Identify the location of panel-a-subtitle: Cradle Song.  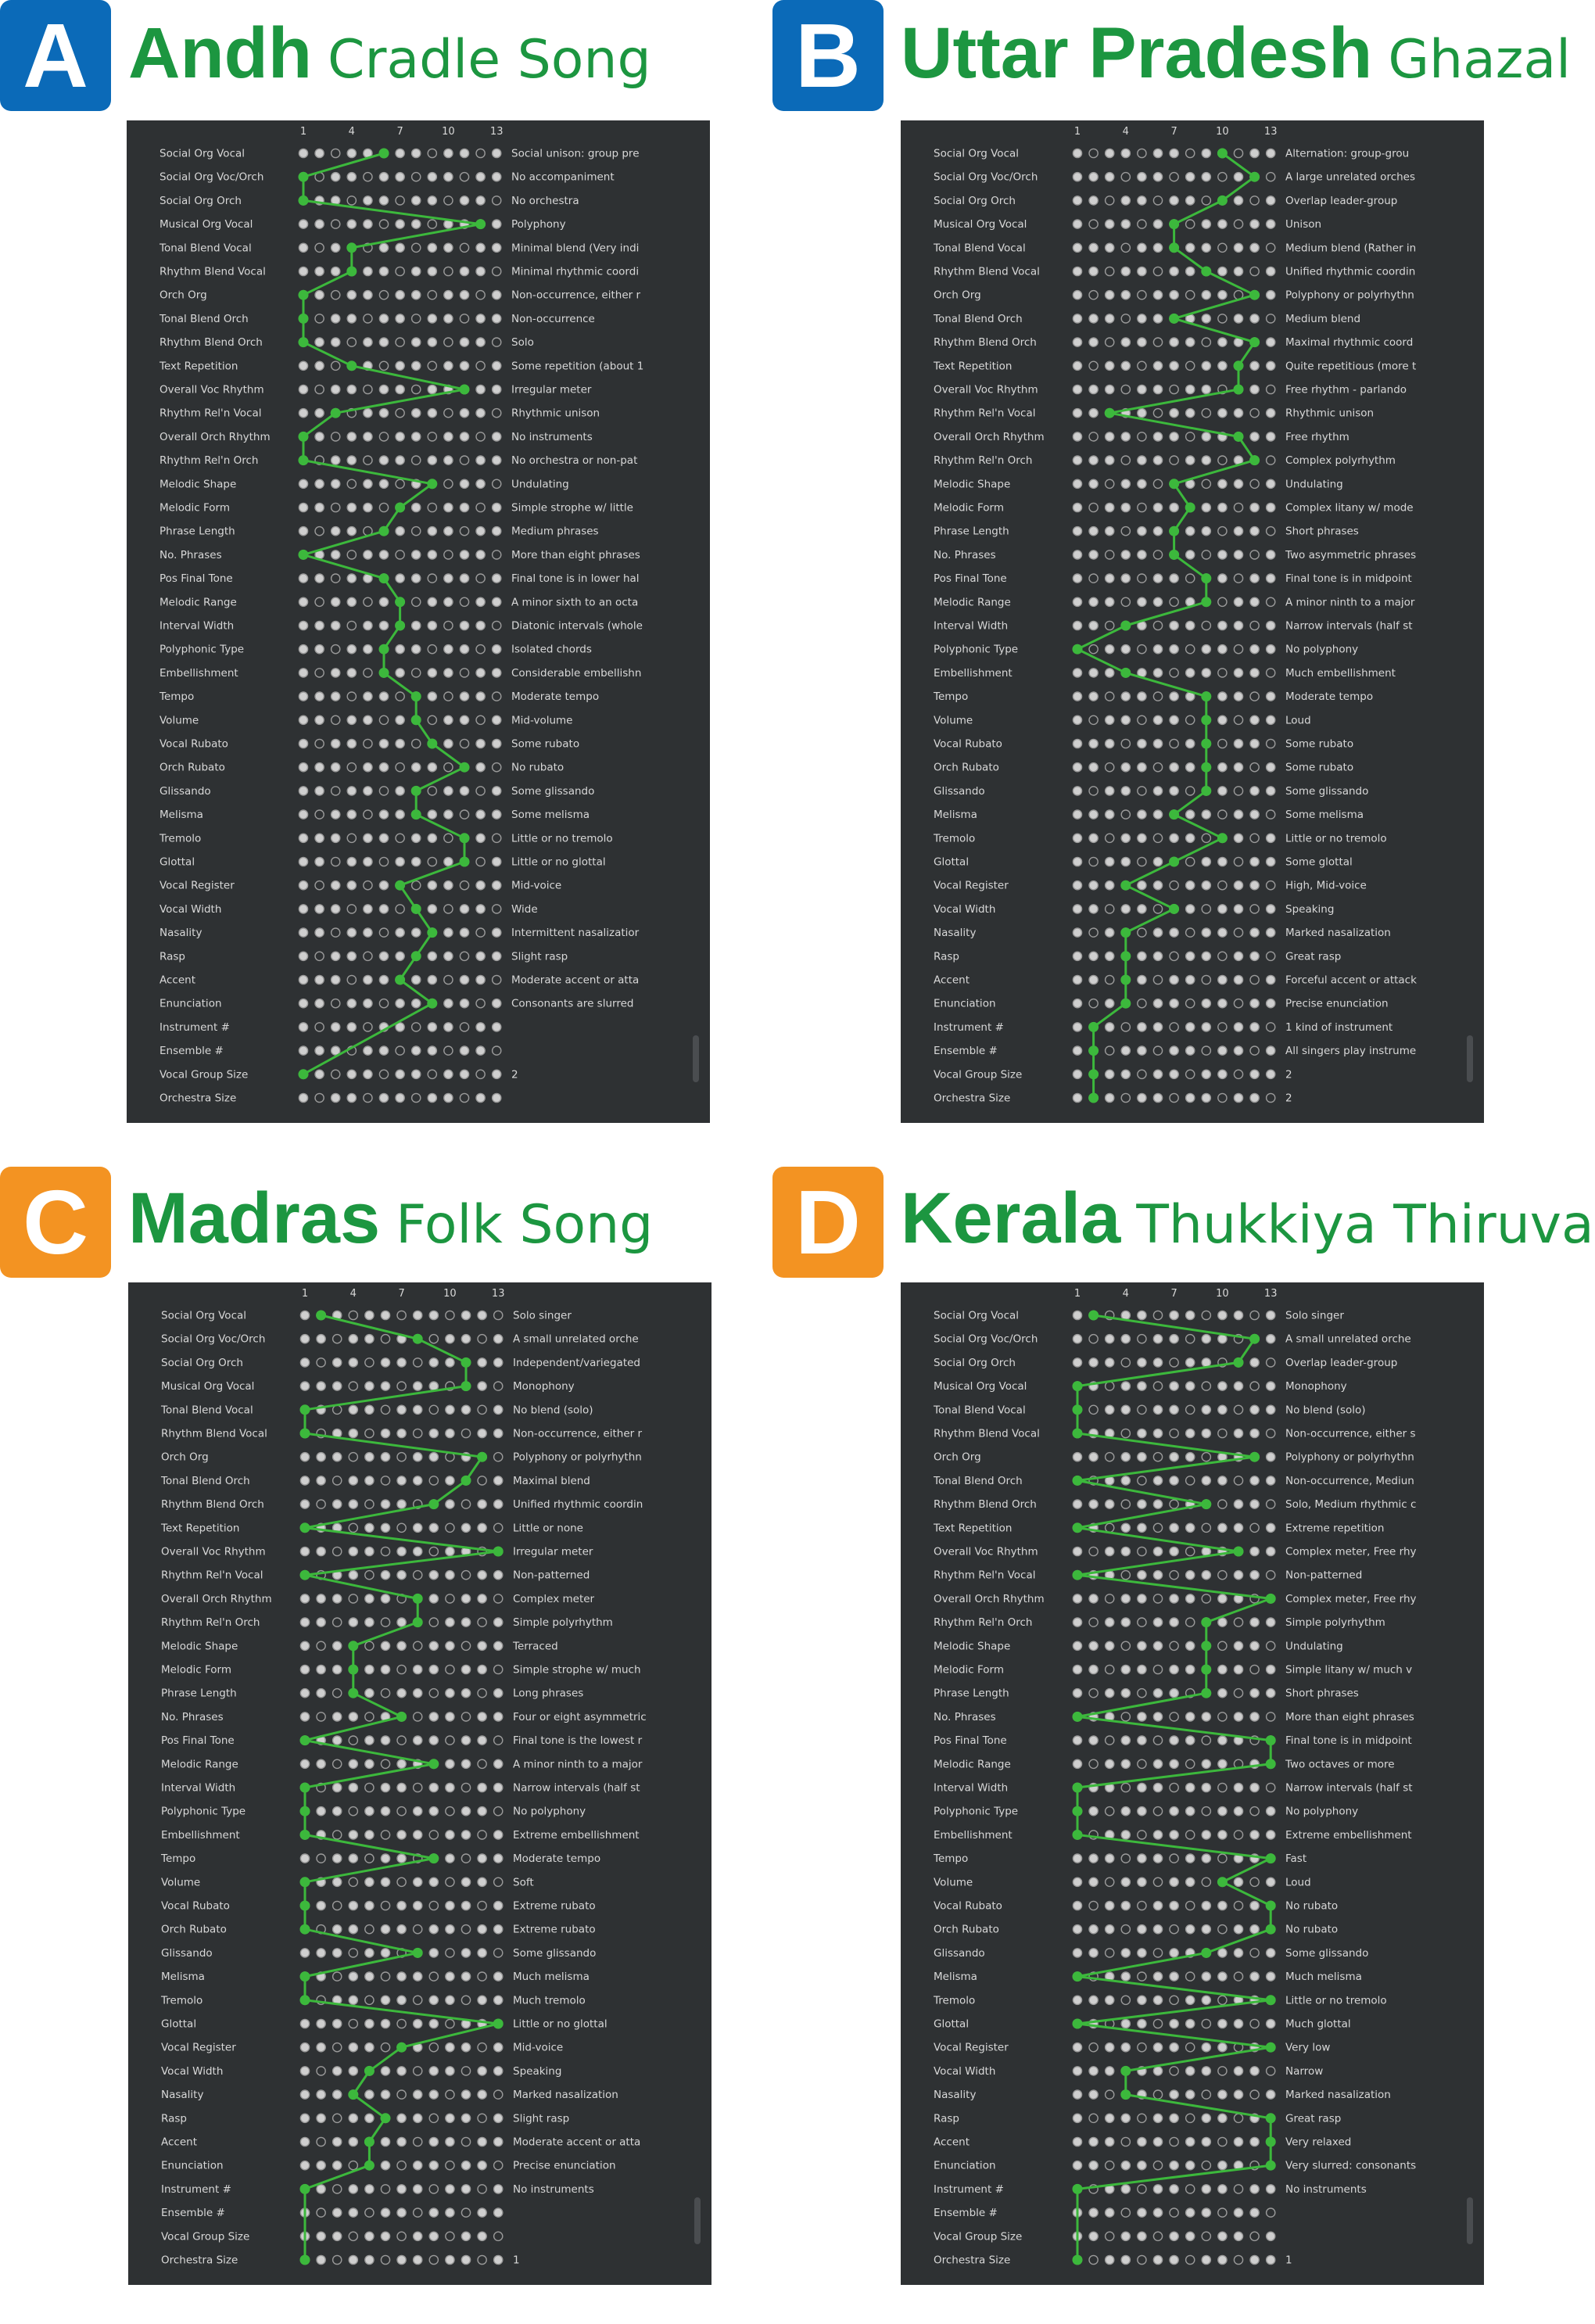
(489, 60).